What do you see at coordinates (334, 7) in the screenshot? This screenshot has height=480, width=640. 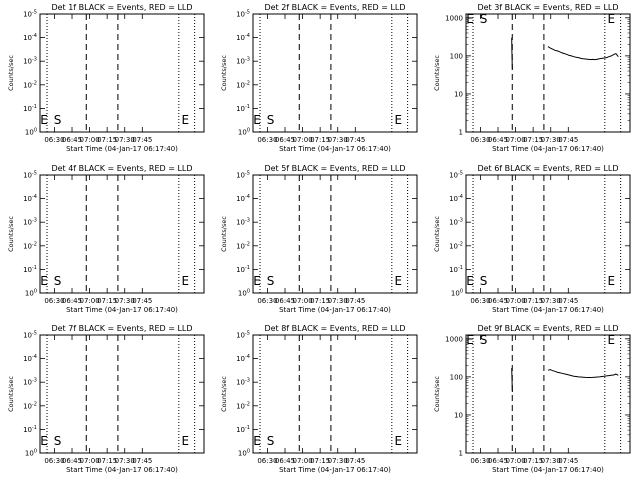 I see `panel-title: Det 2f BLACK = Events, RED = LLD` at bounding box center [334, 7].